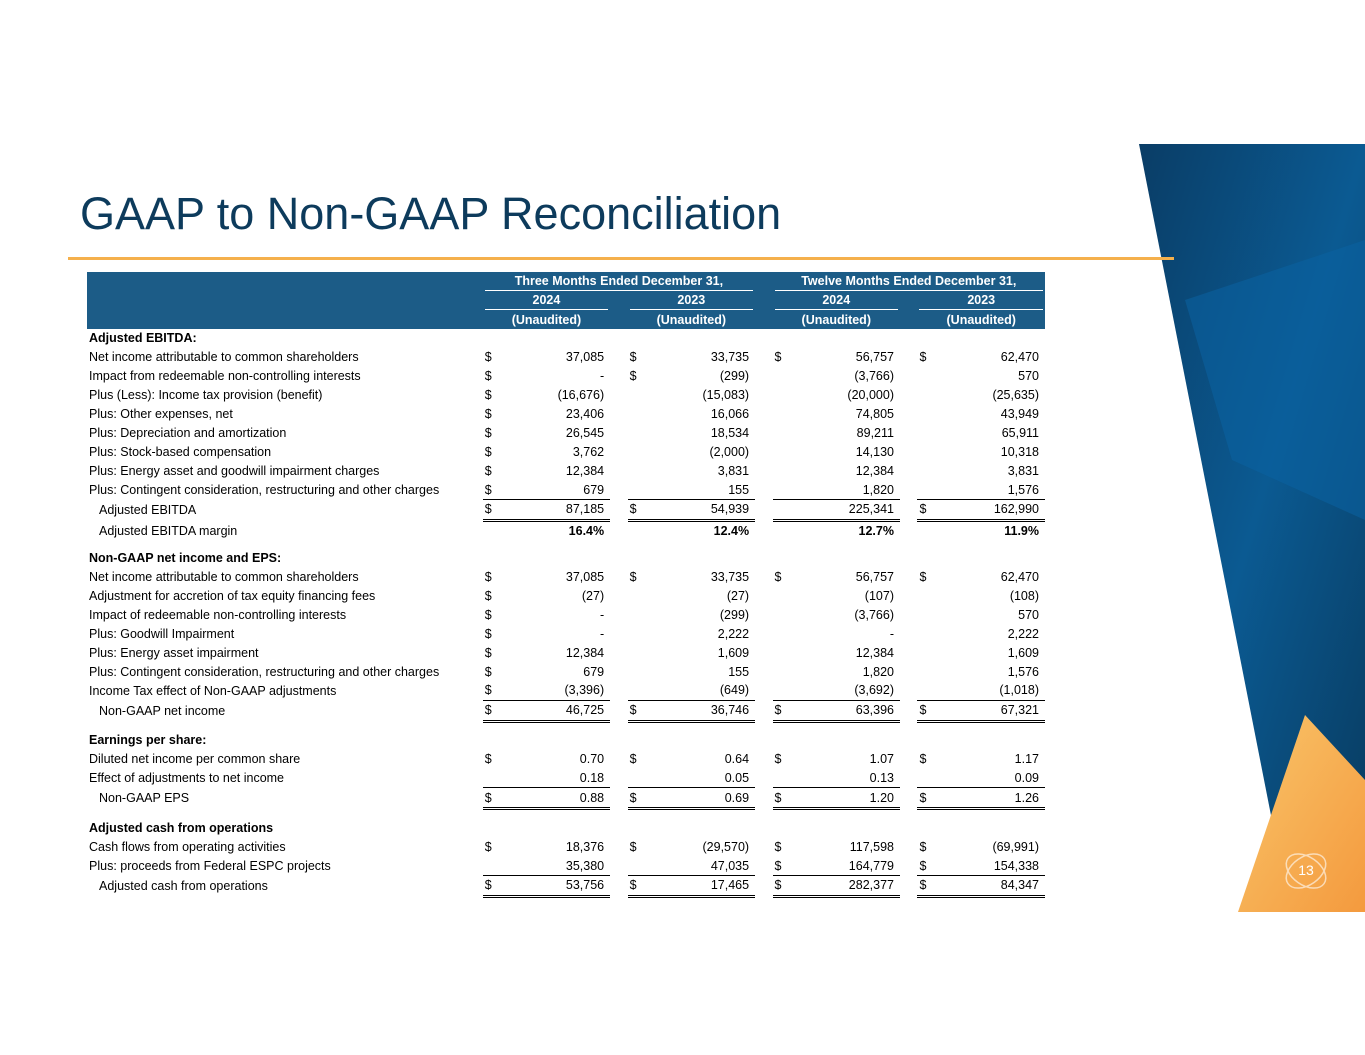 The width and height of the screenshot is (1365, 1055). I want to click on row-label: Adjusted EBITDA margin, so click(168, 530).